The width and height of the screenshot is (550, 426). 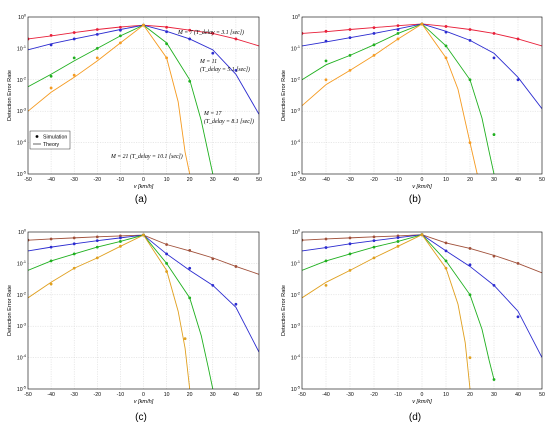 I want to click on x-tick-label: 0, so click(x=422, y=395).